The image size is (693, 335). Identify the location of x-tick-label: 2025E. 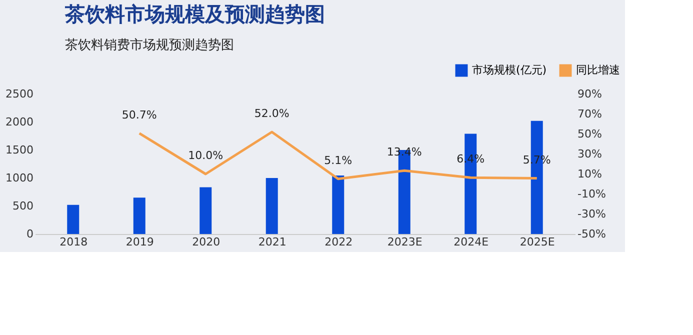
(537, 242).